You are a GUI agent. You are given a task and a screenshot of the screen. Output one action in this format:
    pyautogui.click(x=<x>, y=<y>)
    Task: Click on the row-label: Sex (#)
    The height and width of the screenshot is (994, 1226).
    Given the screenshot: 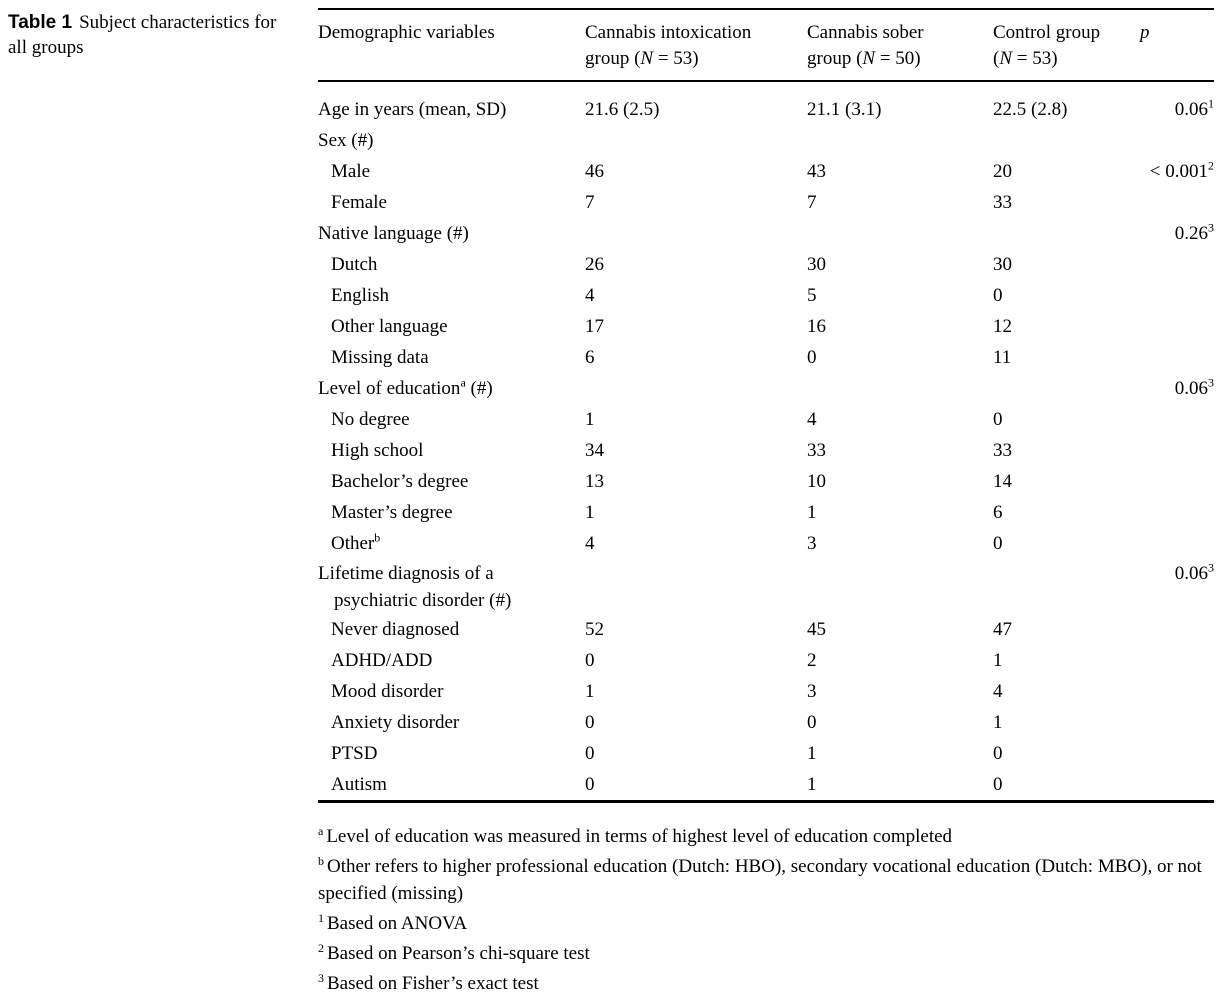 What is the action you would take?
    pyautogui.click(x=346, y=140)
    